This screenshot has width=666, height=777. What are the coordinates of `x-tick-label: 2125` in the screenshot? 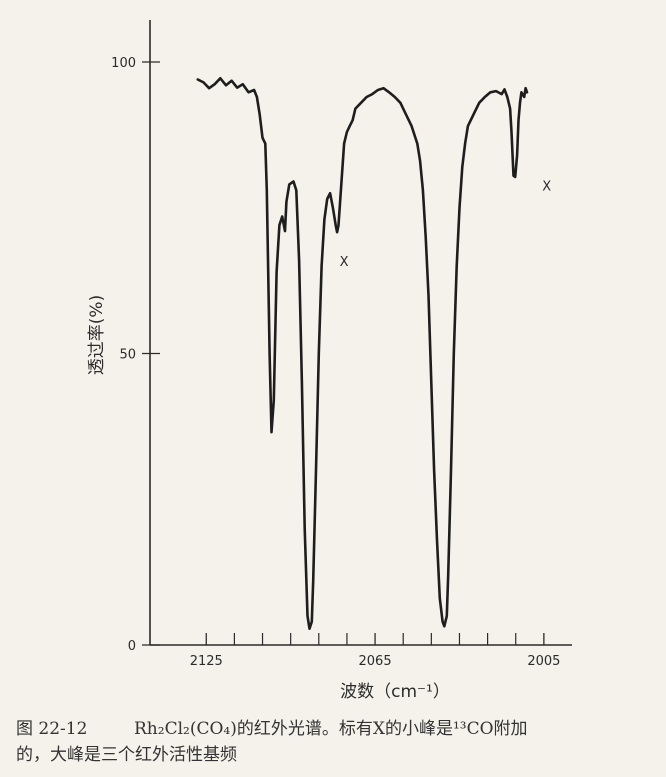 It's located at (206, 661).